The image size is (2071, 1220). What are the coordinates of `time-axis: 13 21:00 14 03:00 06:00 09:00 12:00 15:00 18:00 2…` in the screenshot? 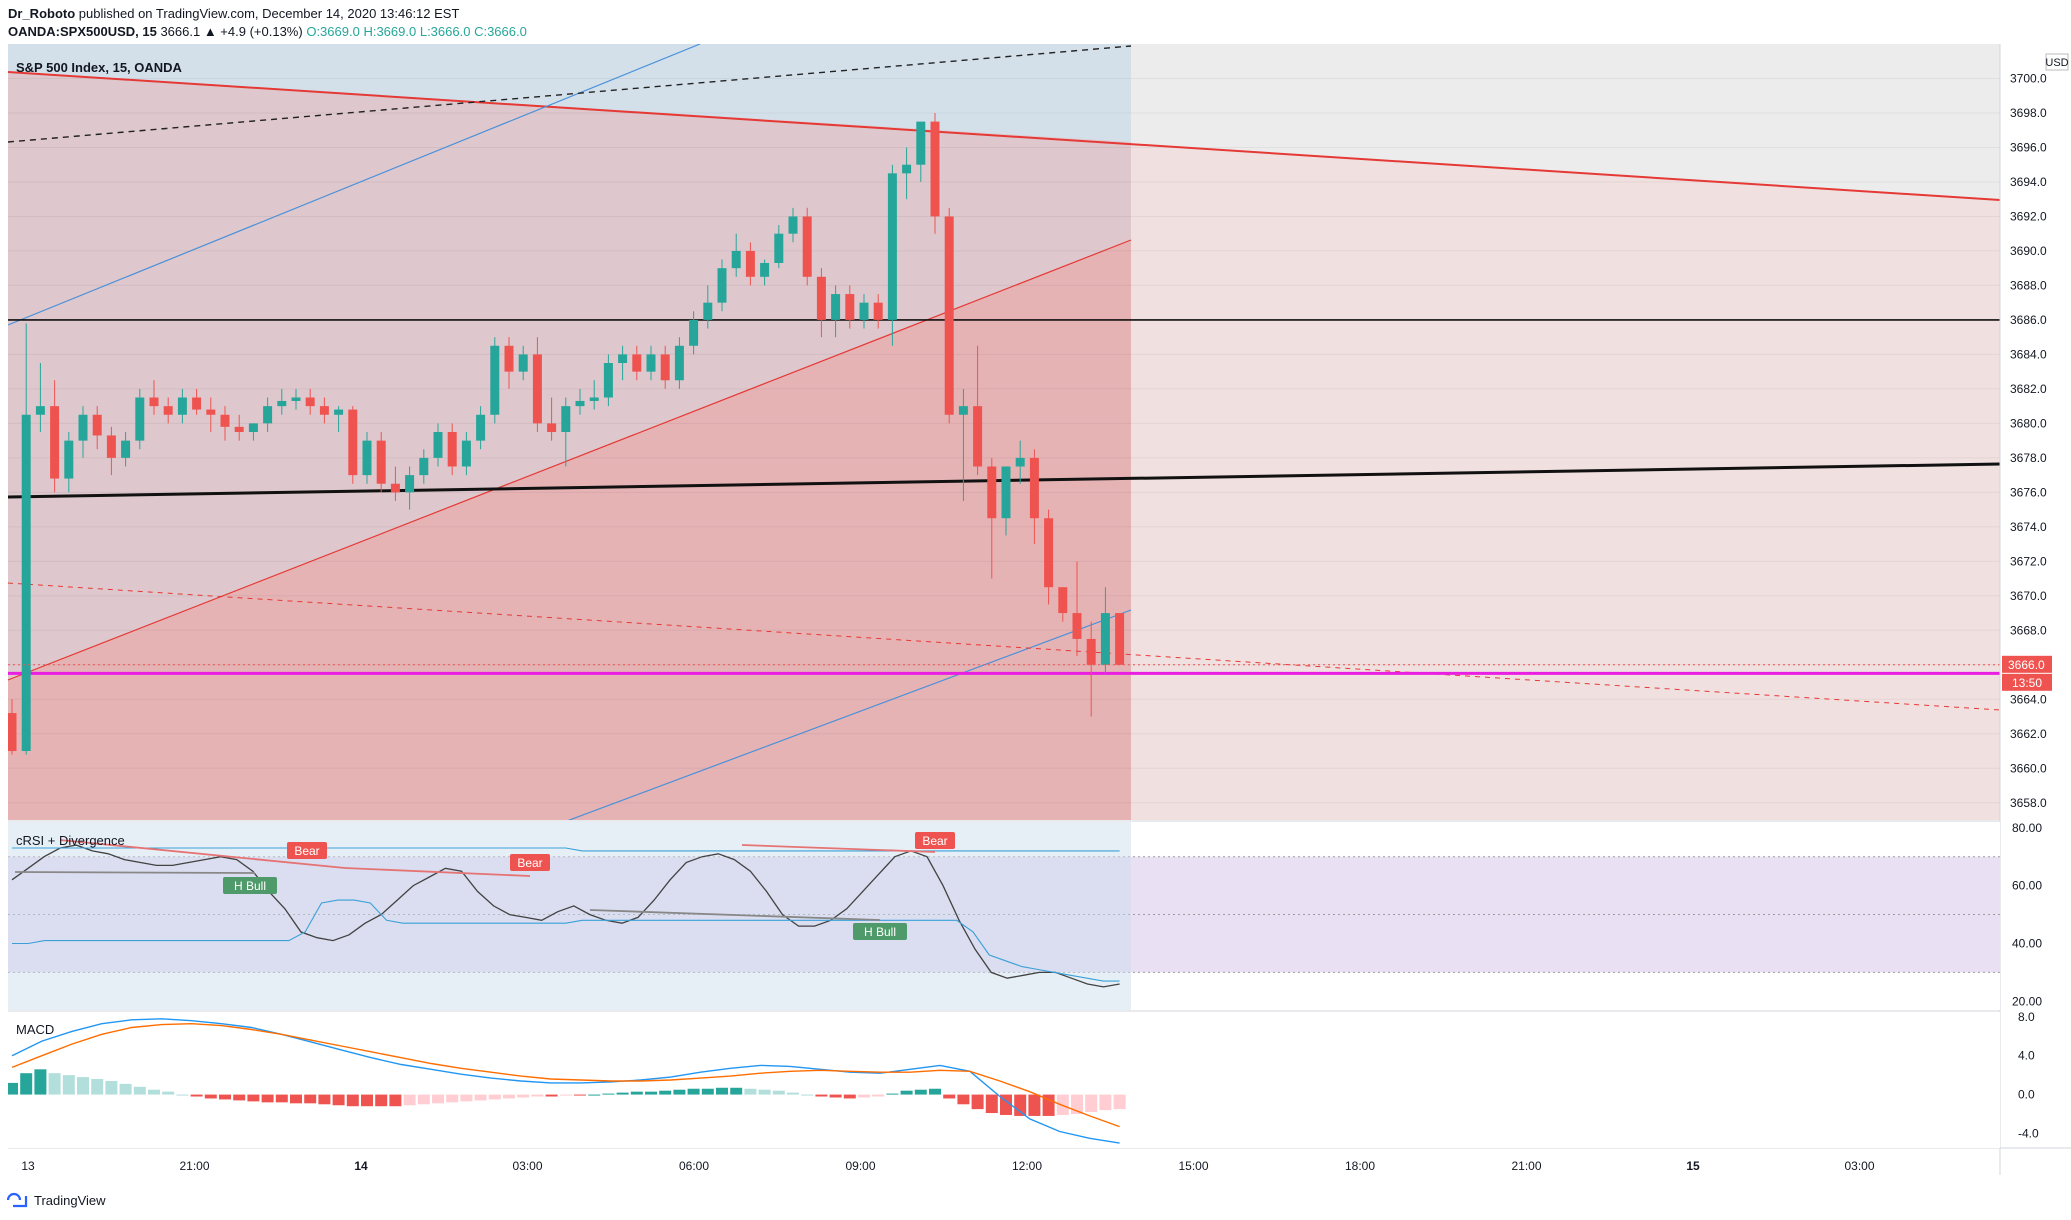 It's located at (948, 1166).